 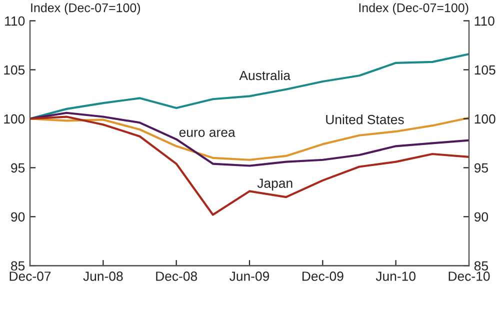 I want to click on x-tick-label: Jun-09, so click(x=250, y=276).